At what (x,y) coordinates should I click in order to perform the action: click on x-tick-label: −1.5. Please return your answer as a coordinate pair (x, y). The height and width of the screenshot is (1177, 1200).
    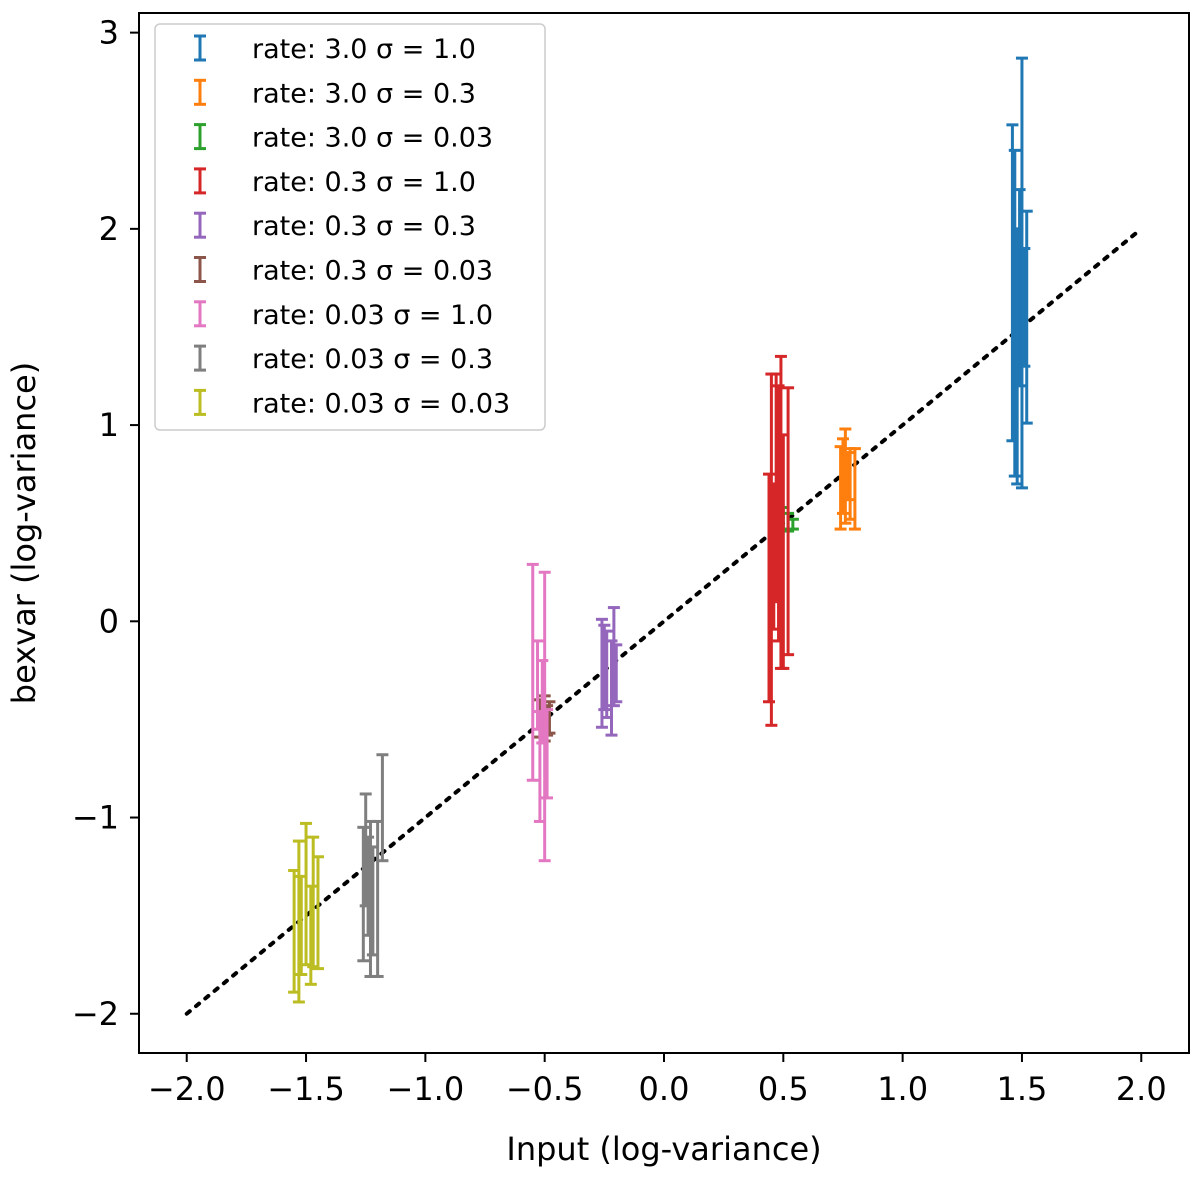
    Looking at the image, I should click on (306, 1089).